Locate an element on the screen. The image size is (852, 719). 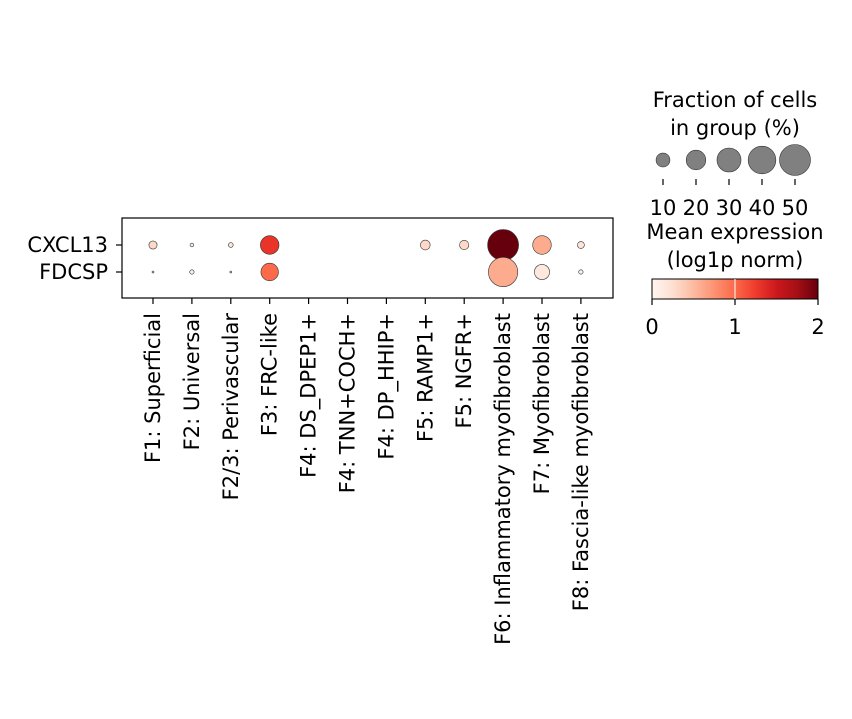
group-label: F4: TNN+COCH+ is located at coordinates (348, 403).